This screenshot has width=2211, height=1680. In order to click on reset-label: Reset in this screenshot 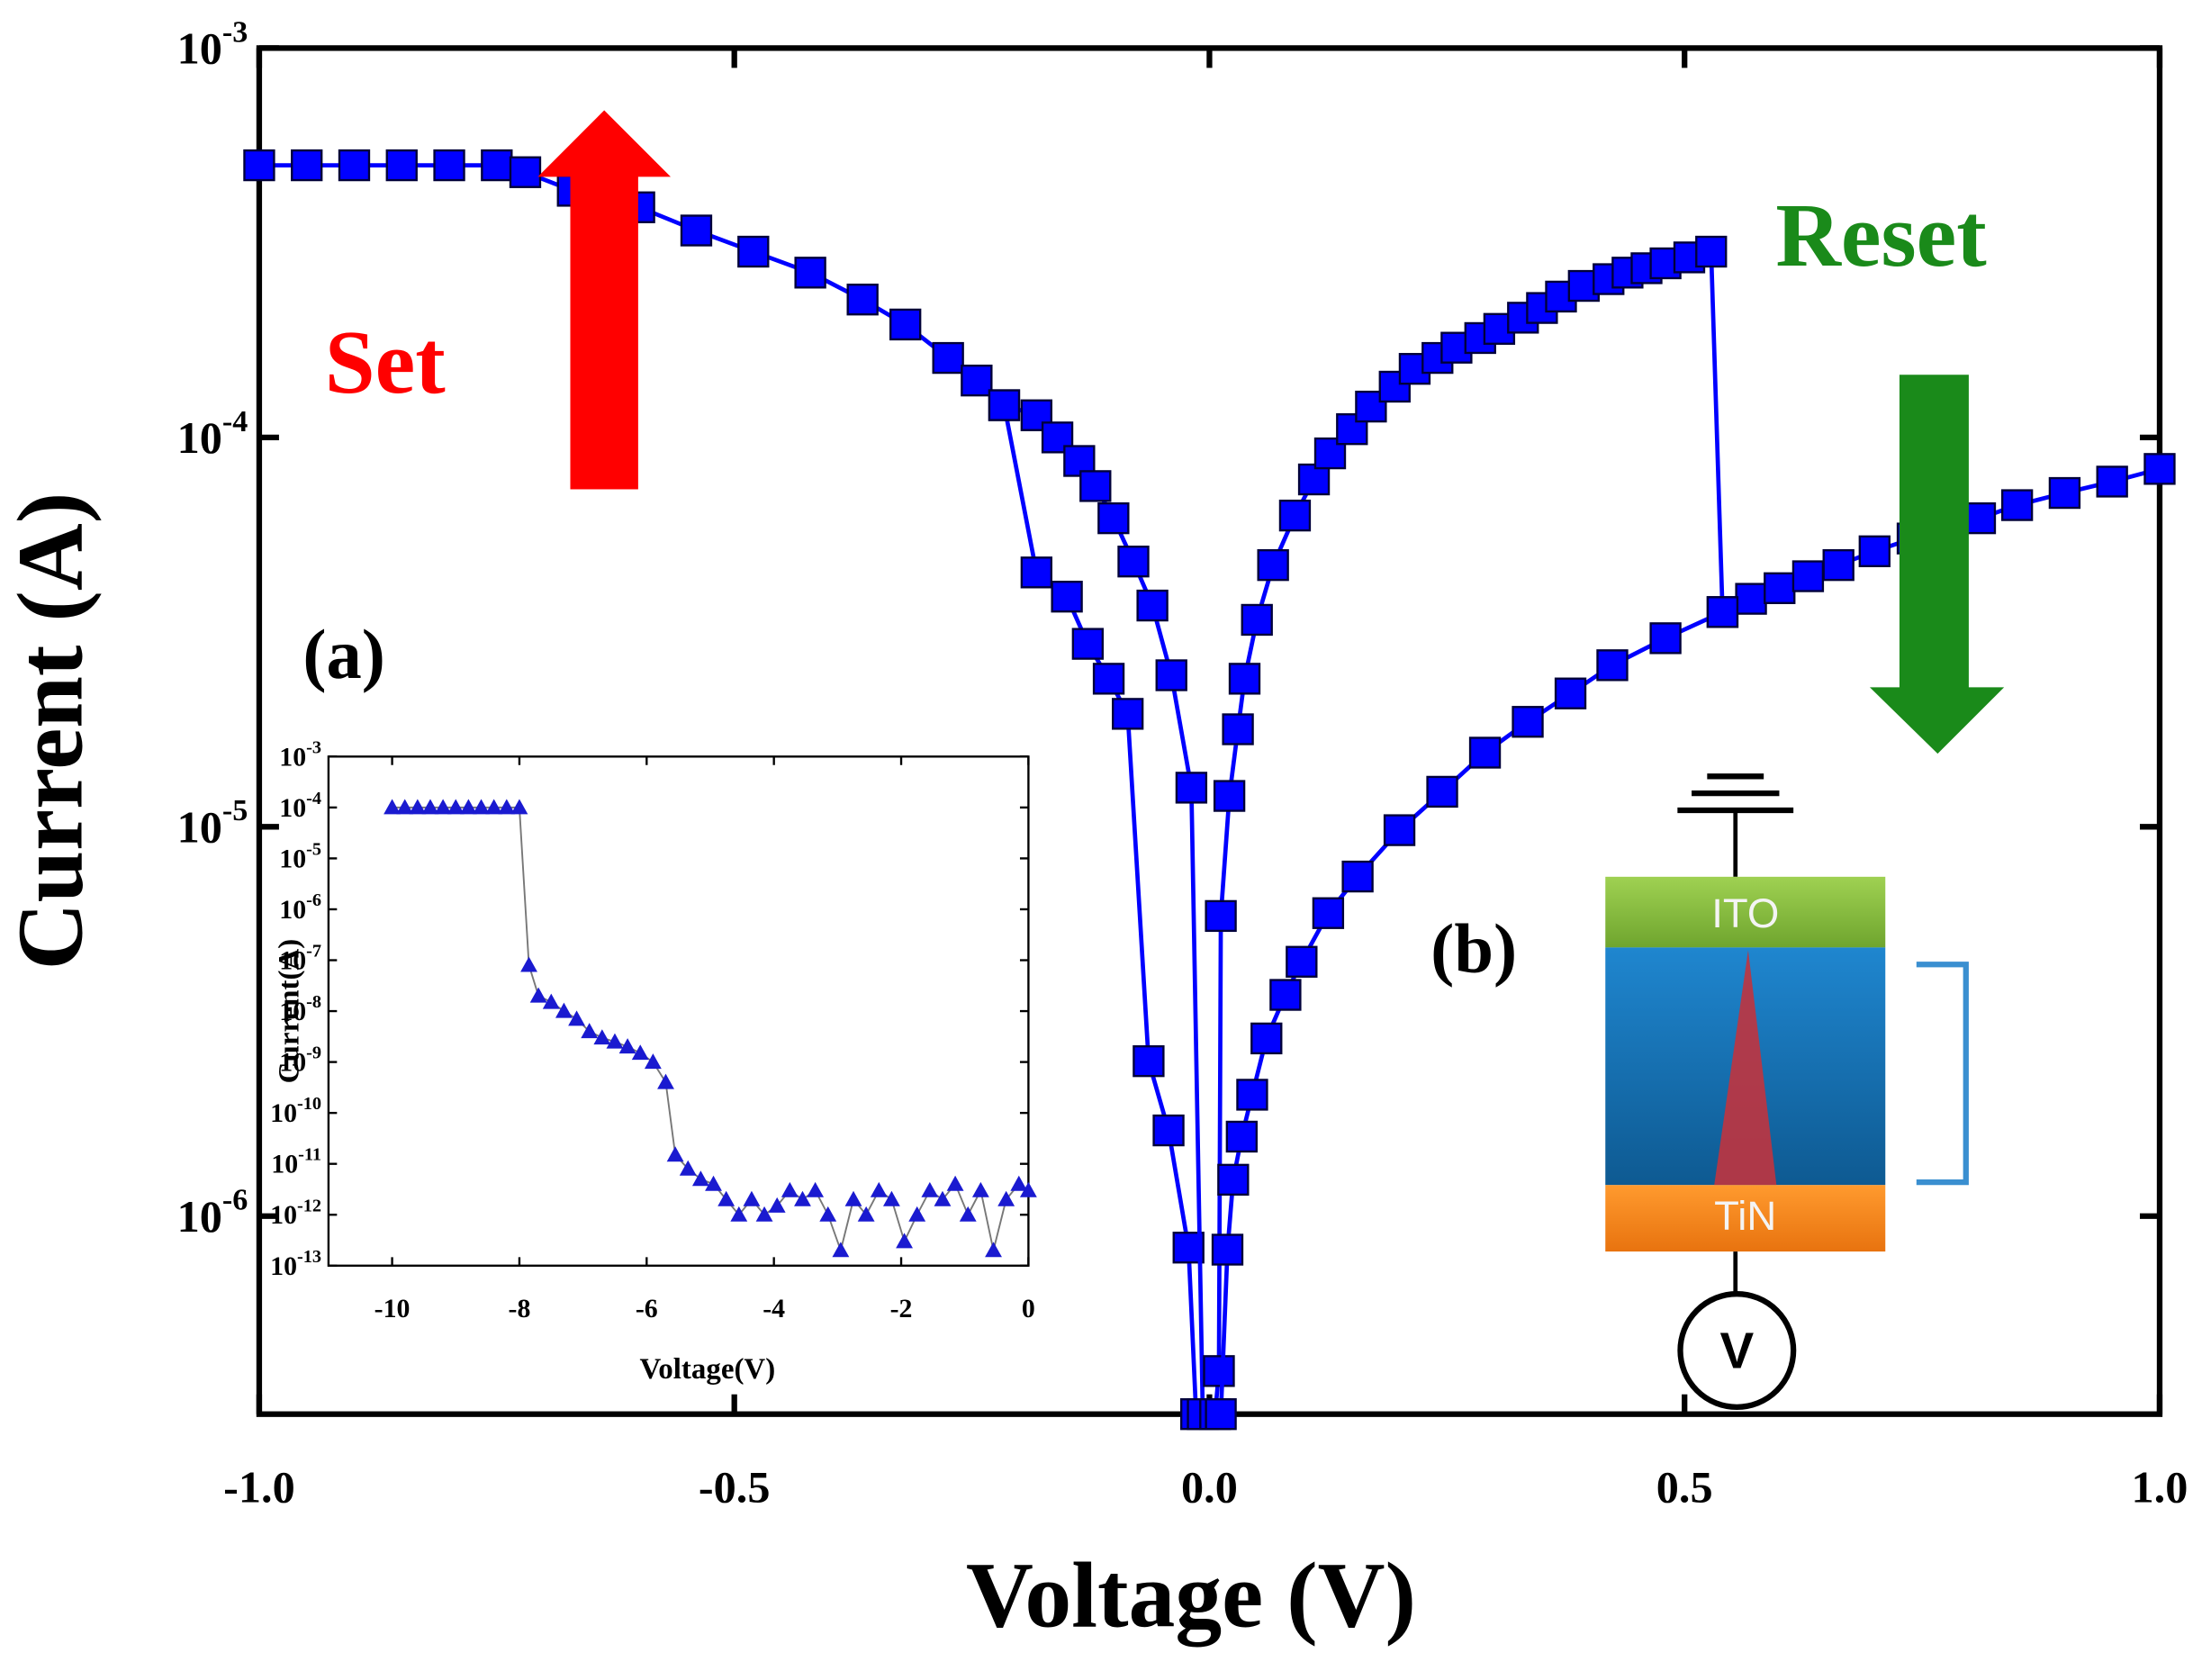, I will do `click(1881, 235)`.